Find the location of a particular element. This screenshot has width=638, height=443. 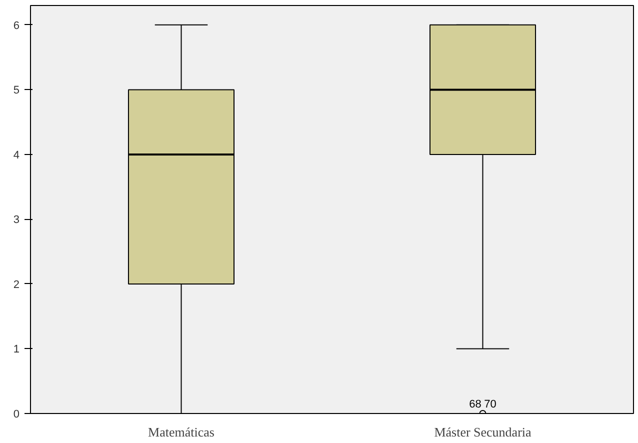

annotation: 68 is located at coordinates (475, 404).